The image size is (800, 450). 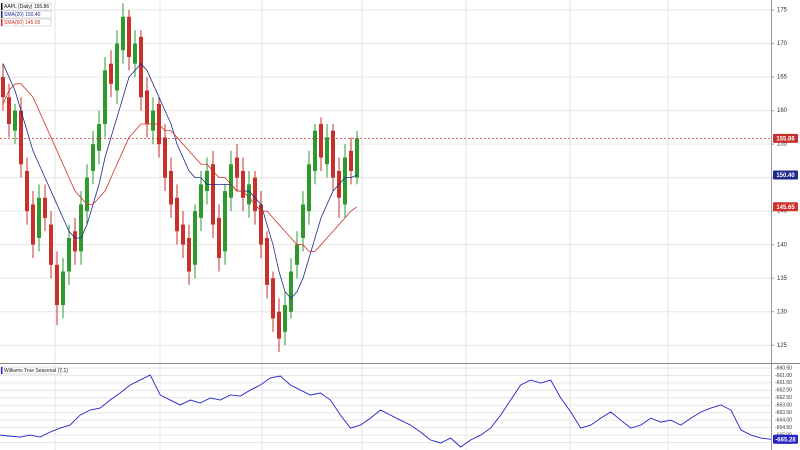 I want to click on y-tick-label: 145, so click(x=782, y=212).